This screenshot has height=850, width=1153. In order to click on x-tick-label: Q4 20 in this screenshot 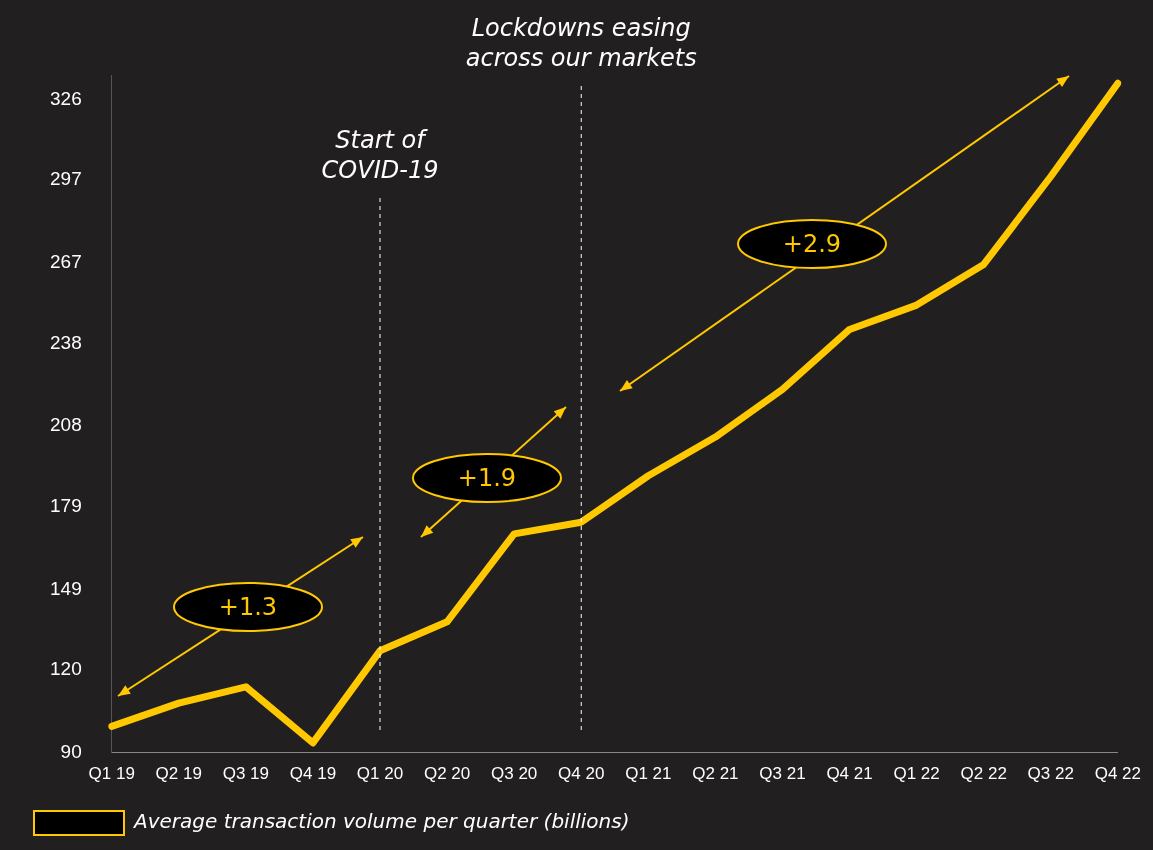, I will do `click(581, 774)`.